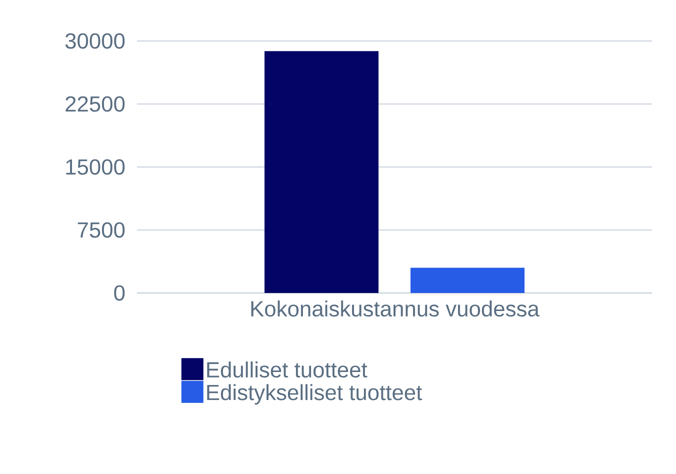 The width and height of the screenshot is (676, 474). I want to click on legend-label: Edistykselliset tuotteet, so click(314, 394).